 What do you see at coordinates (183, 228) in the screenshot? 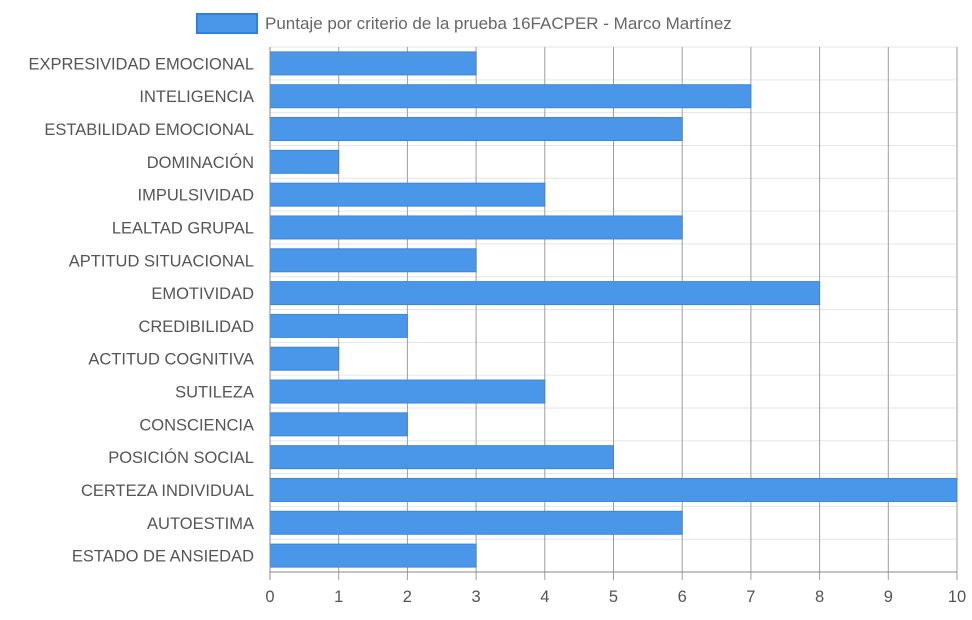
I see `category-label: LEALTAD GRUPAL` at bounding box center [183, 228].